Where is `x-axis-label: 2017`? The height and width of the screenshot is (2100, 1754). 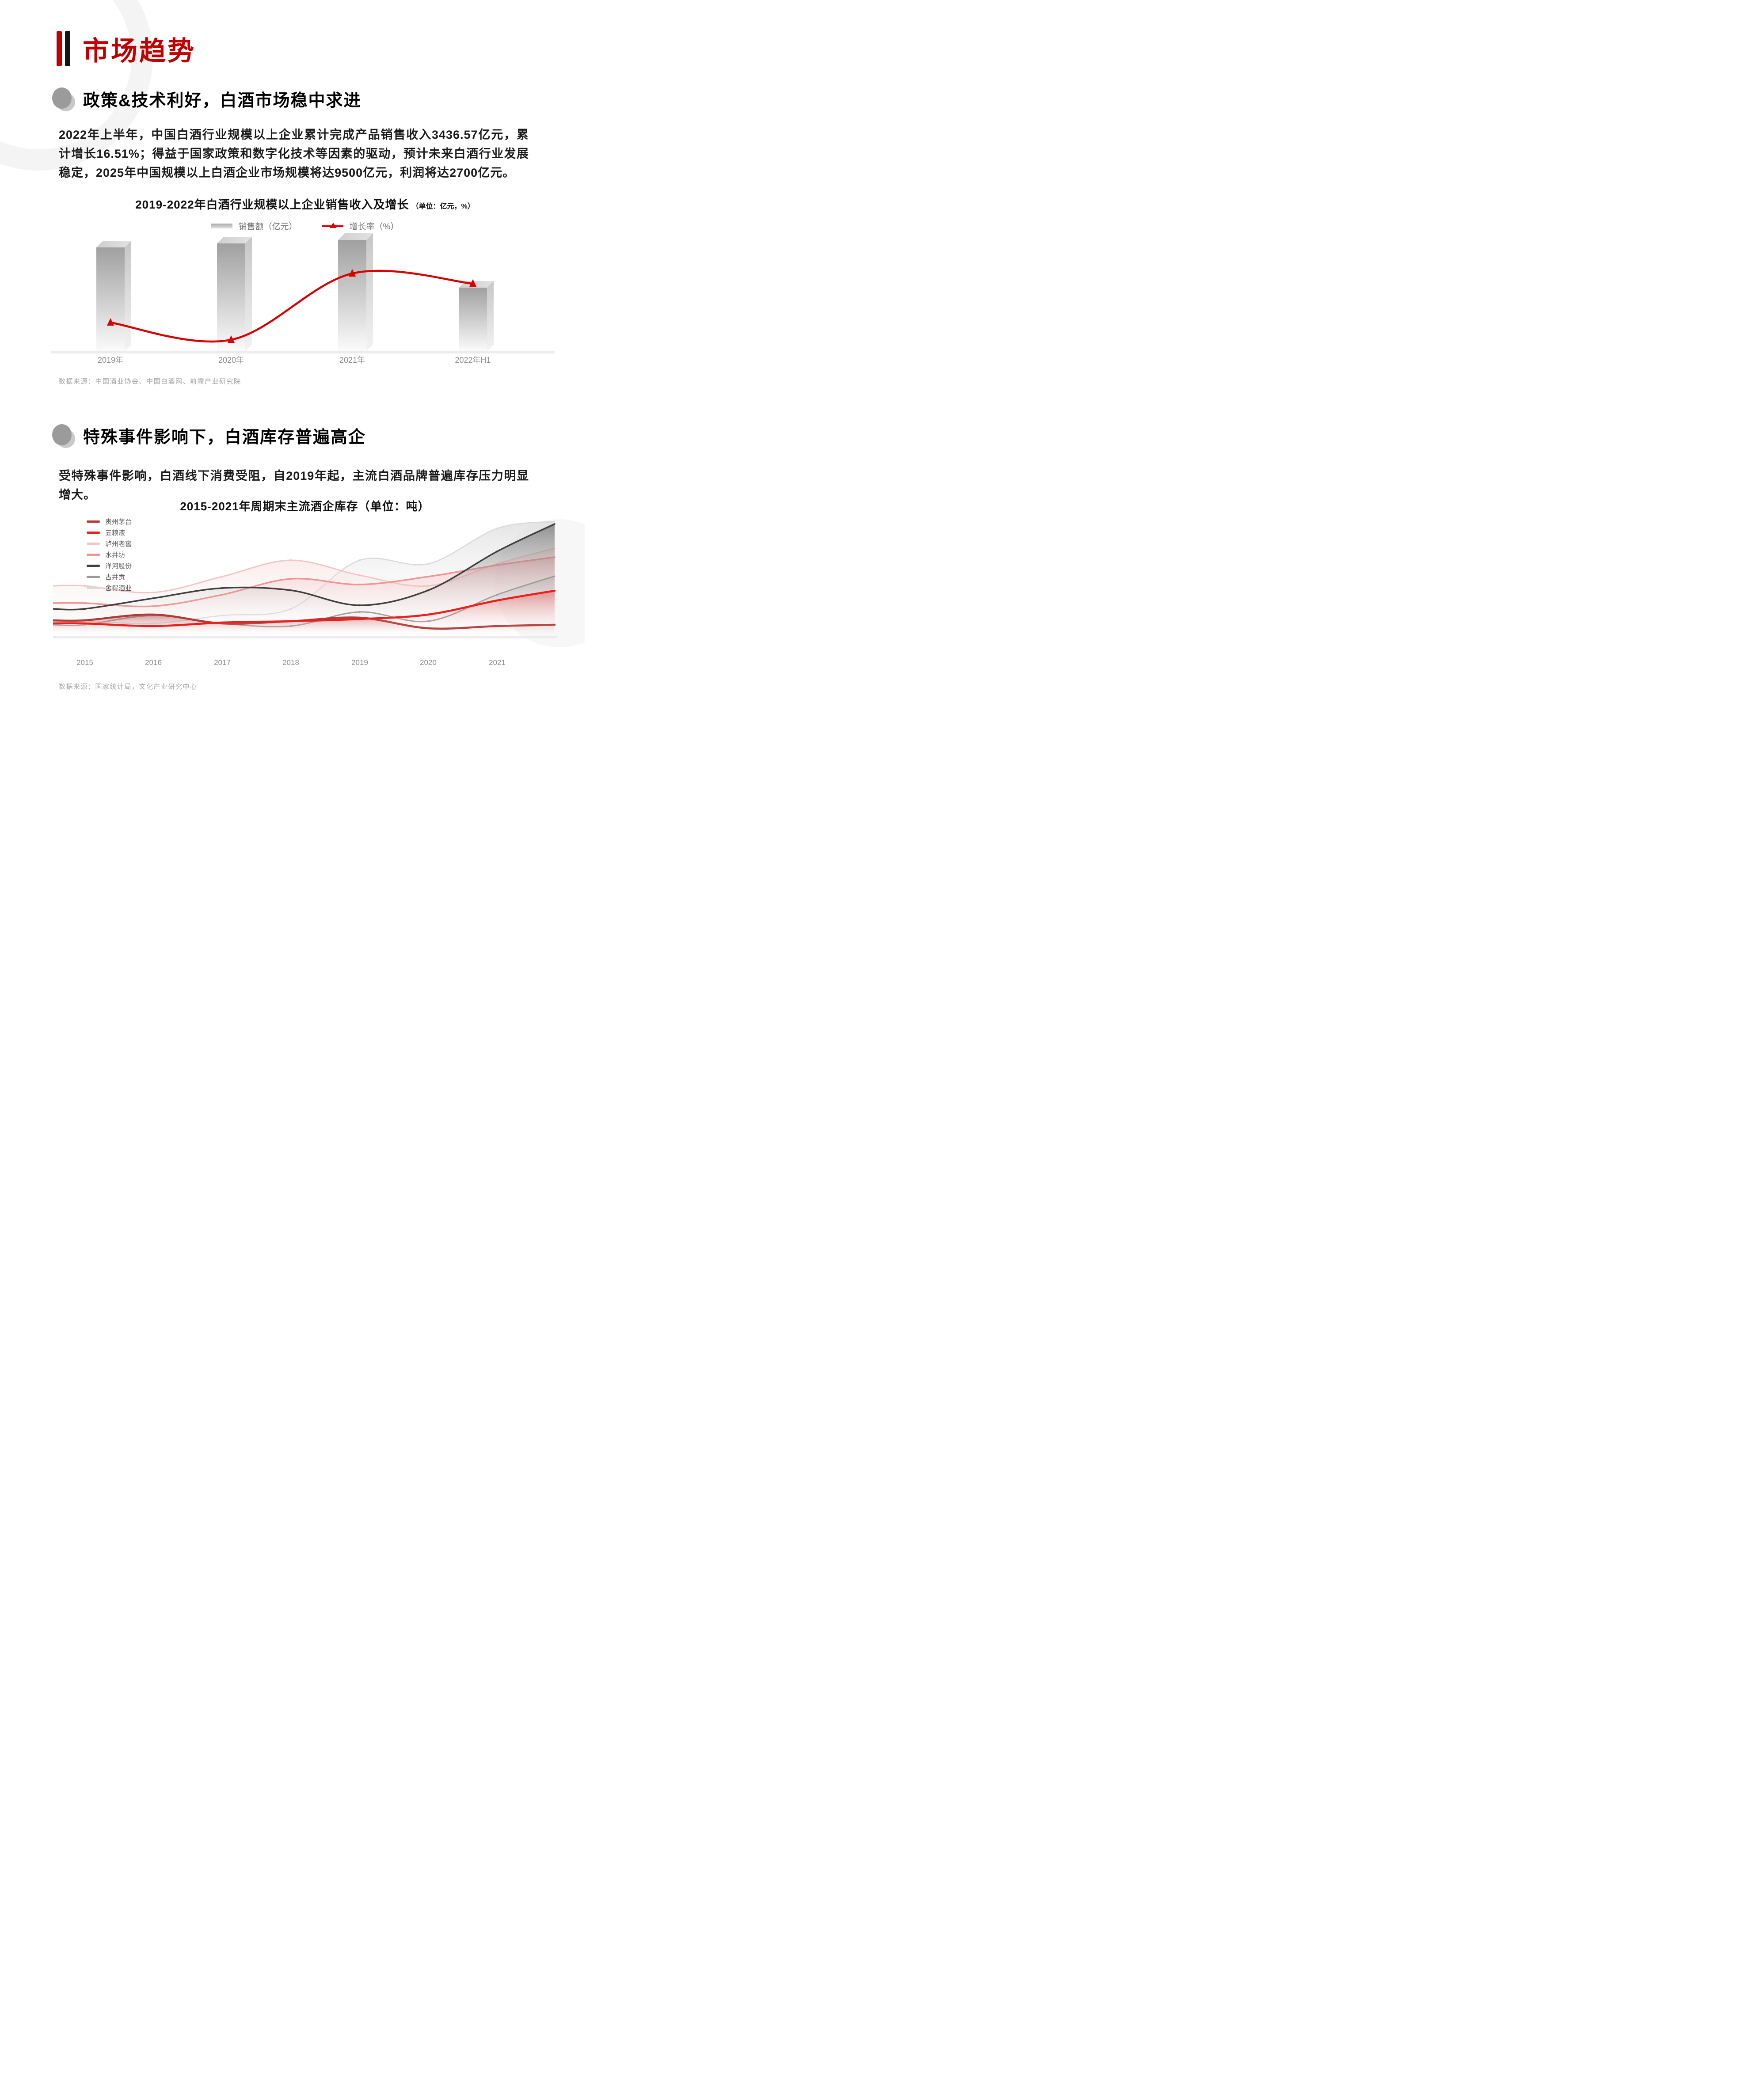
x-axis-label: 2017 is located at coordinates (222, 662).